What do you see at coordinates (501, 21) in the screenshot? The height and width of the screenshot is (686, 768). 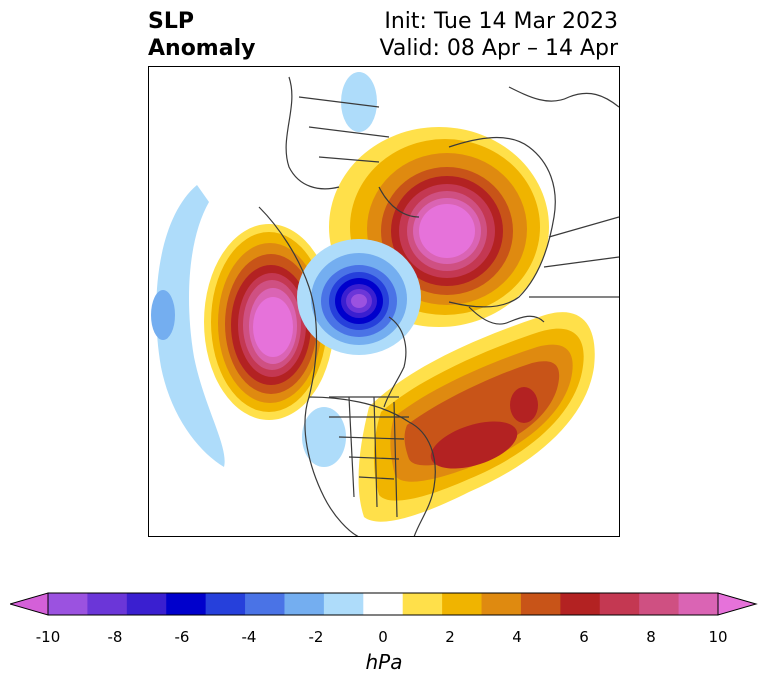 I see `init-date-label: Init: Tue 14 Mar 2023` at bounding box center [501, 21].